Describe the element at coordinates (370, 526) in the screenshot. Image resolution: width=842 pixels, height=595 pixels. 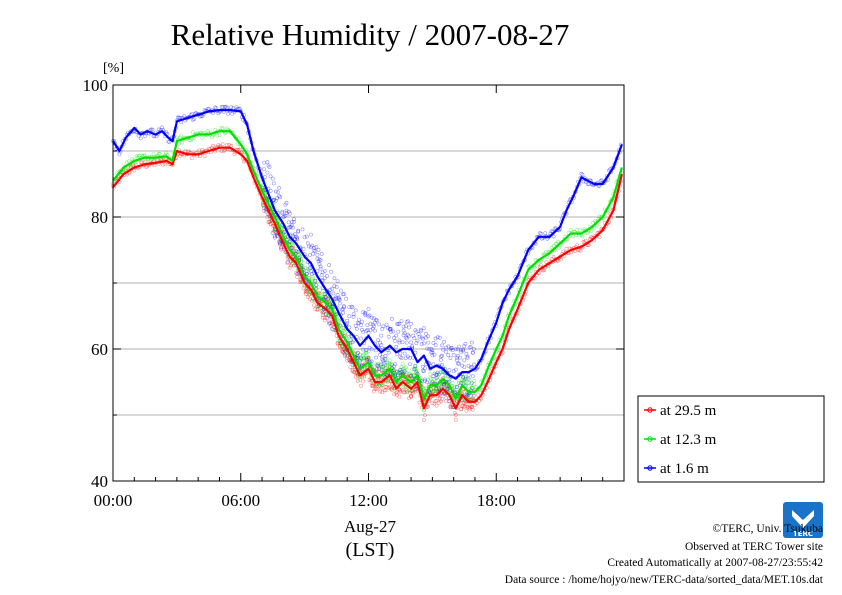
I see `x-axis-label: Aug-27` at that location.